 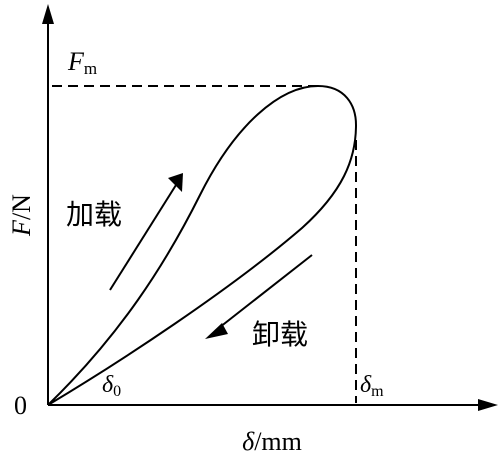 What do you see at coordinates (20, 405) in the screenshot?
I see `origin-label: 0` at bounding box center [20, 405].